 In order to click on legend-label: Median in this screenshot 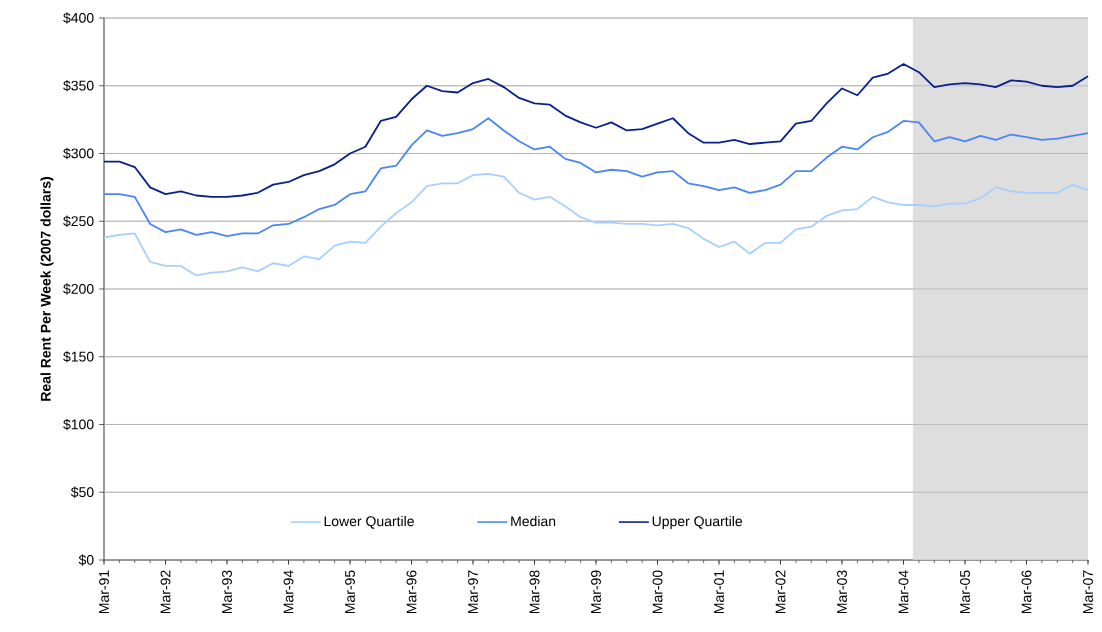, I will do `click(533, 521)`.